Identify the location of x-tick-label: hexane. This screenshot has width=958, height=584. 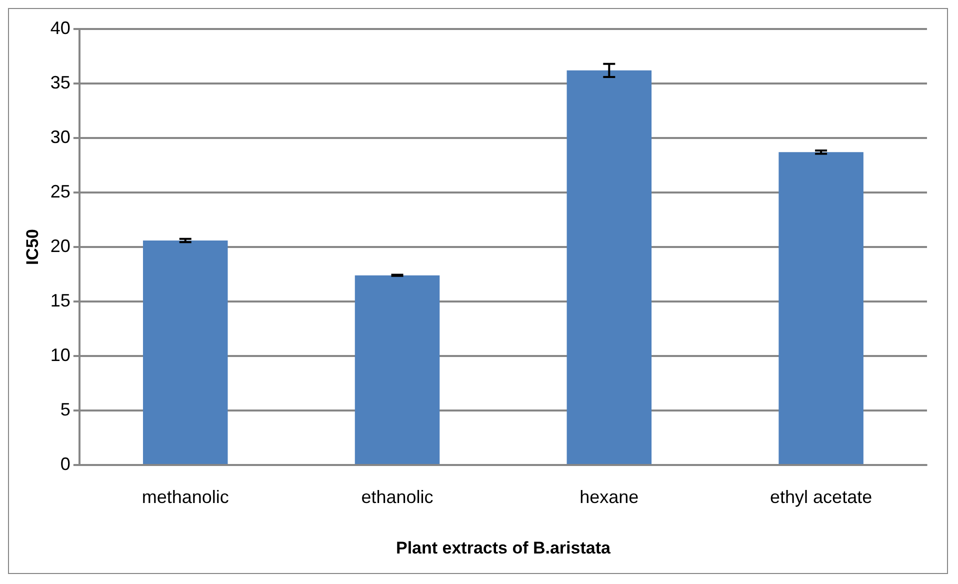
(609, 496).